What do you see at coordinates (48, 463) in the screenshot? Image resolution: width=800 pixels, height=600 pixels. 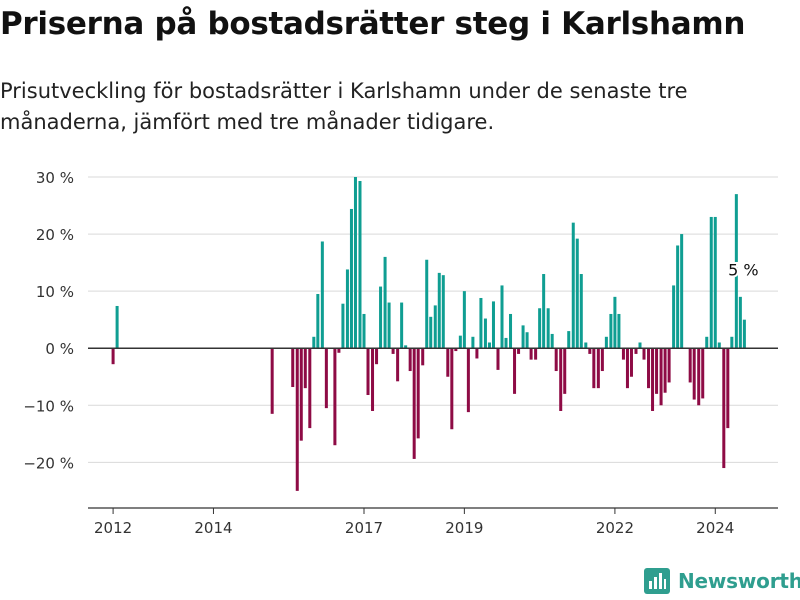 I see `y-tick-label: −20 %` at bounding box center [48, 463].